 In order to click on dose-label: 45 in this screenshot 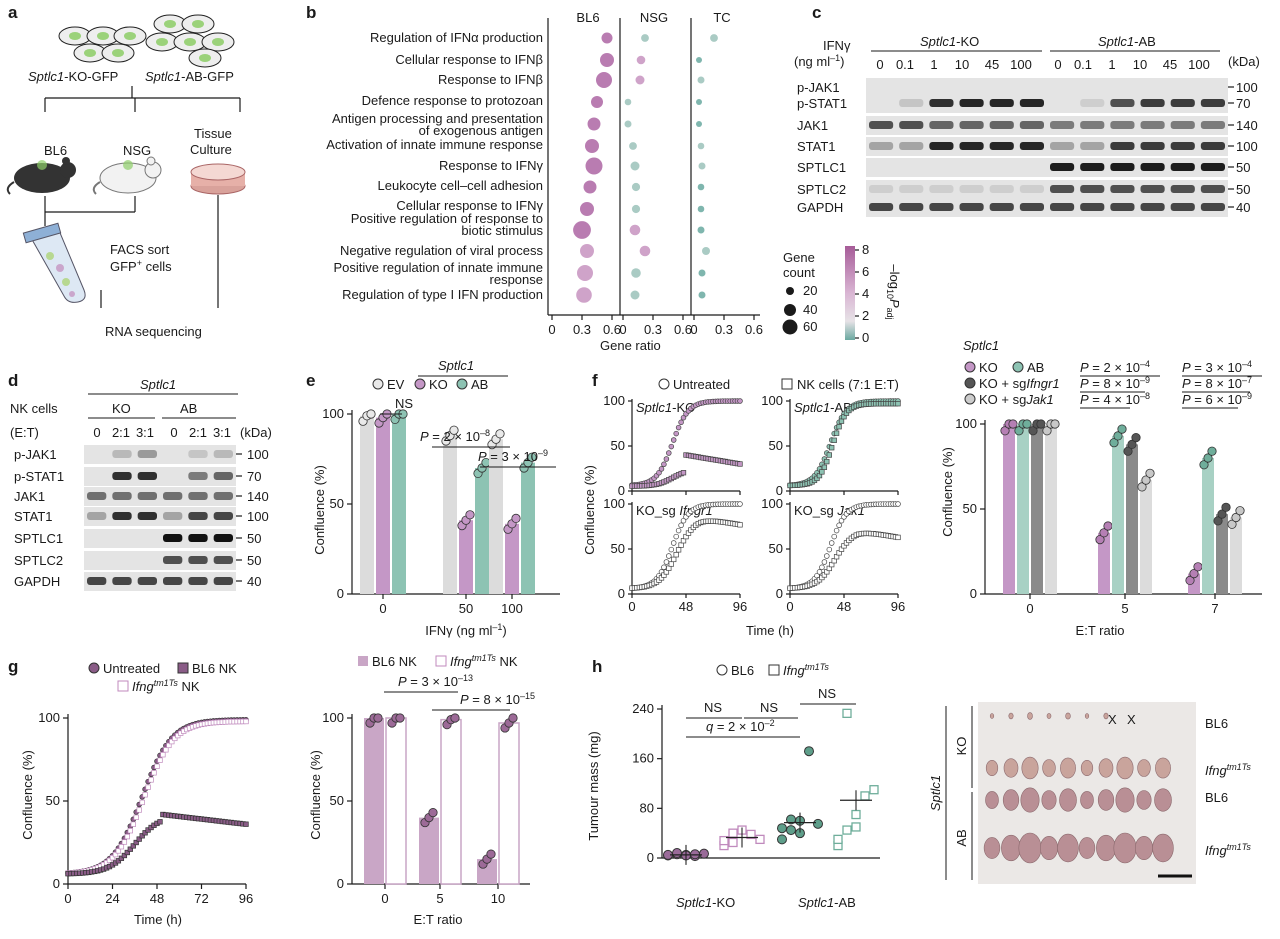, I will do `click(1170, 64)`.